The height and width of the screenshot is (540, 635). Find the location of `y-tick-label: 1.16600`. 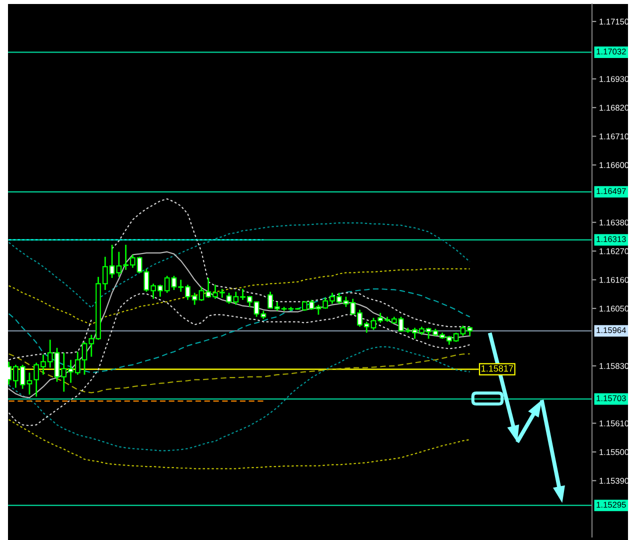

y-tick-label: 1.16600 is located at coordinates (614, 165).